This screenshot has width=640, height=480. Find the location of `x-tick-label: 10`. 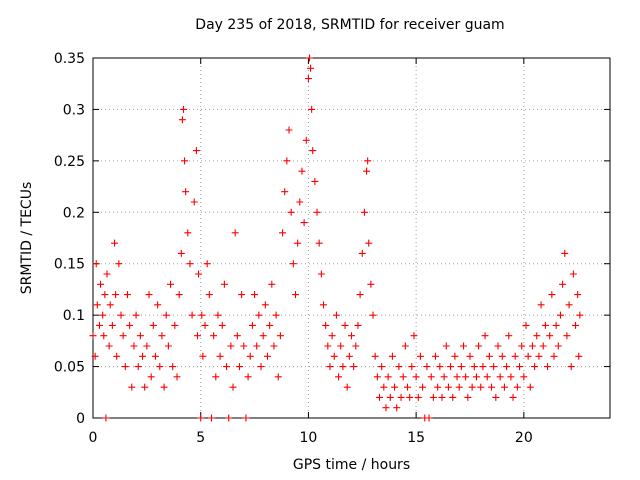

x-tick-label: 10 is located at coordinates (309, 438).